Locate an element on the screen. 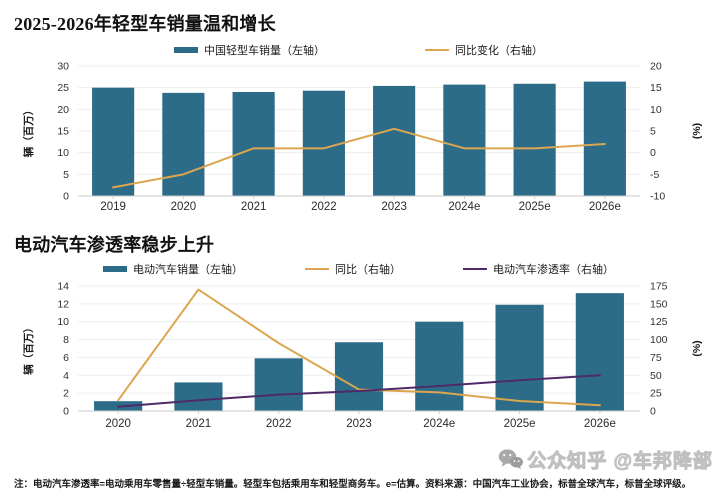 The width and height of the screenshot is (717, 500). svg-text: 150 is located at coordinates (659, 304).